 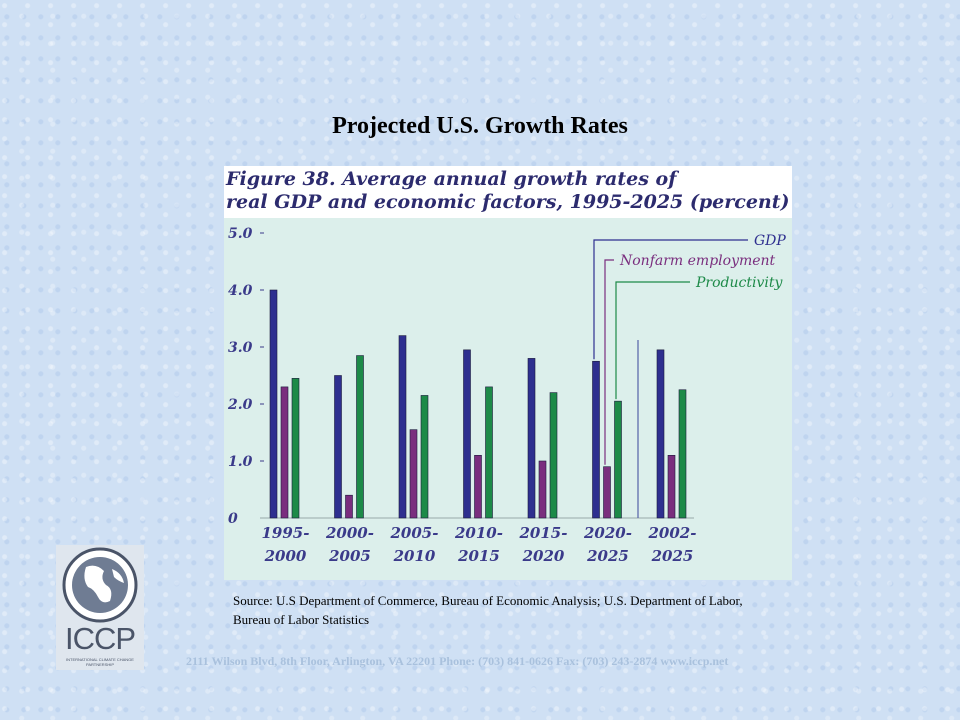 I want to click on logo-text: ICCP, so click(x=100, y=638).